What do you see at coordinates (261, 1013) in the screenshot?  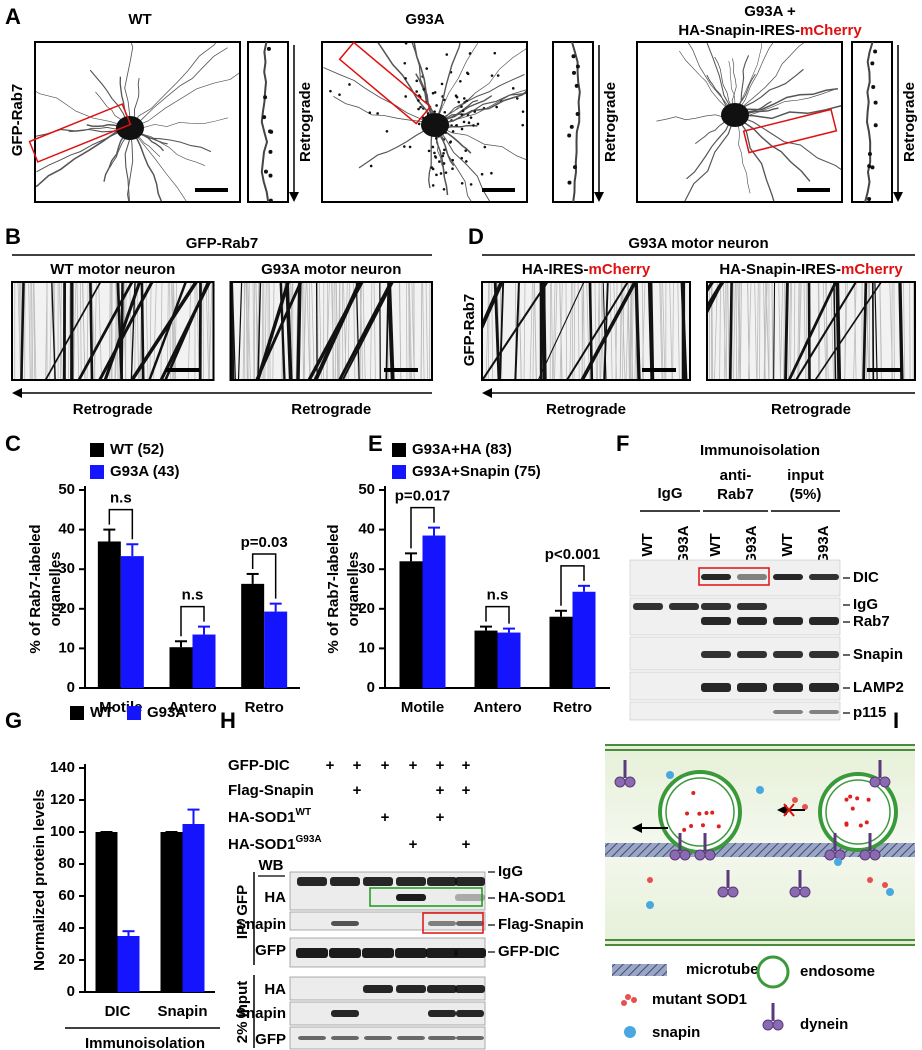 I see `blot-row-label: Snapin` at bounding box center [261, 1013].